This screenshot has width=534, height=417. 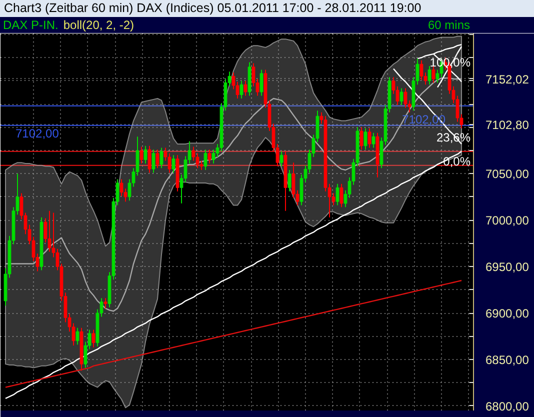 I want to click on chart-title: Chart3 (Zeitbar 60 min) DAX (Indices) 05.01.2011 17:00 - 28.01.2011 19:00, so click(x=213, y=8).